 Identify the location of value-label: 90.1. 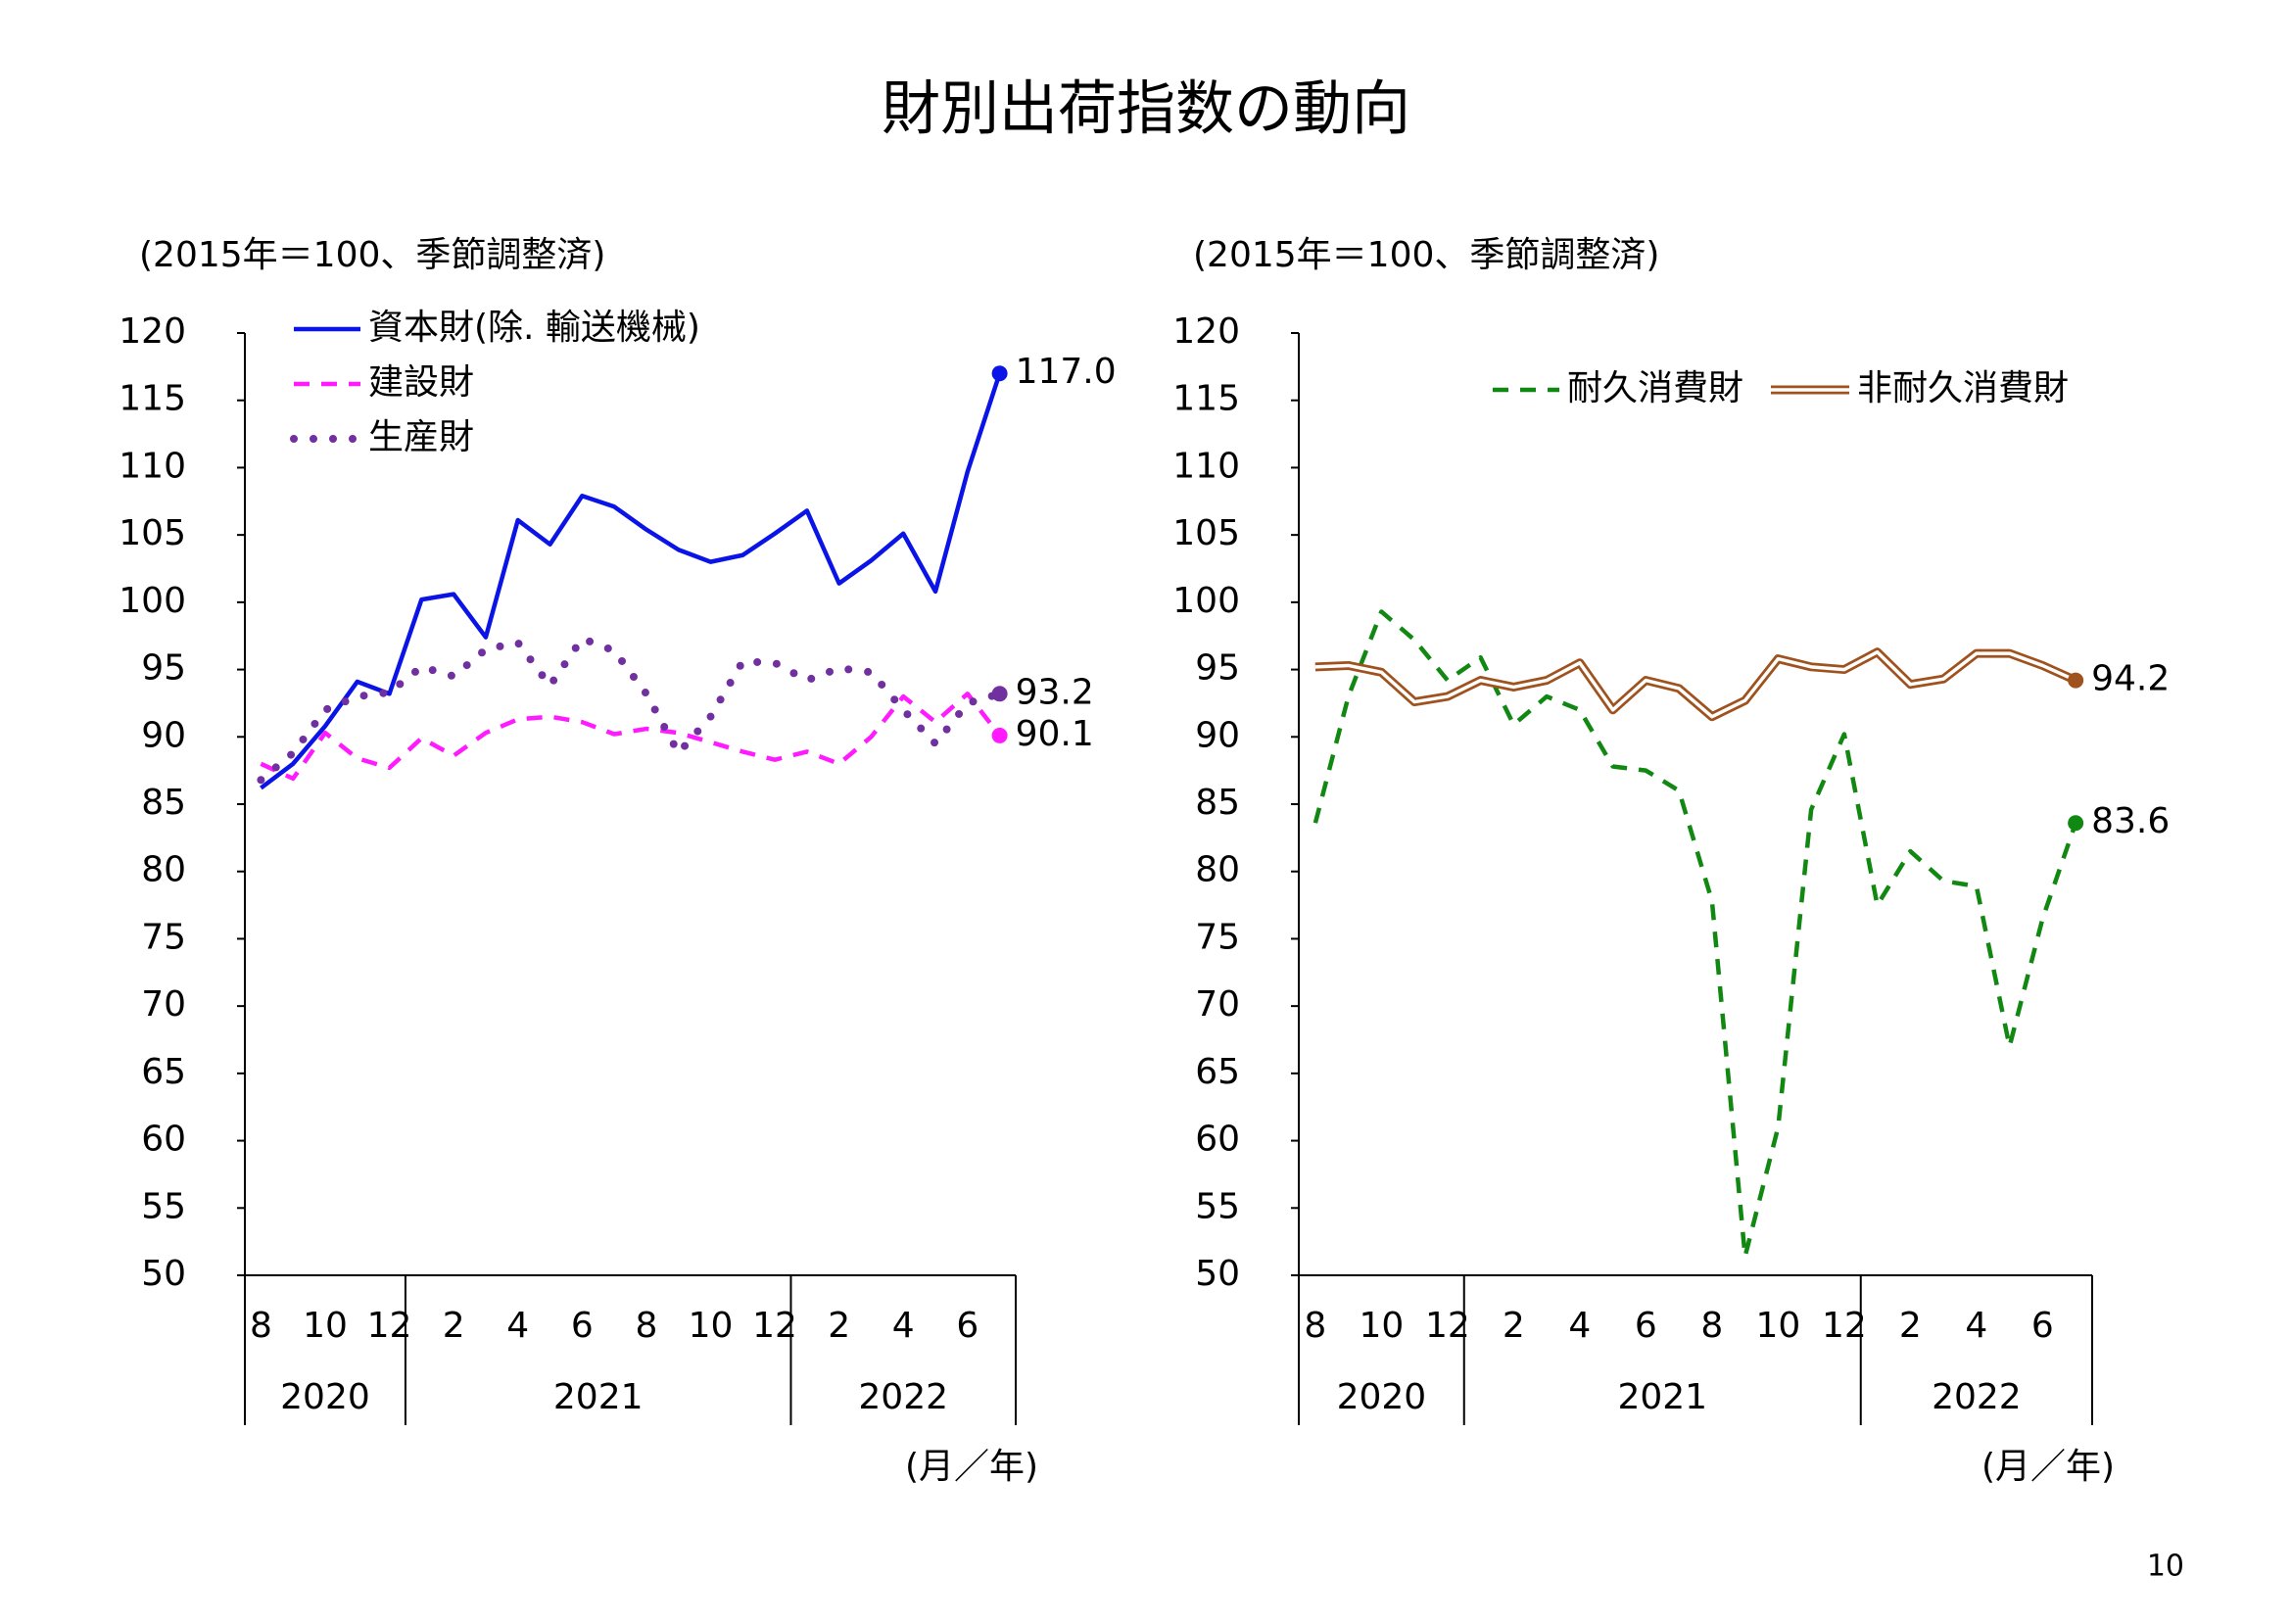
(1055, 734).